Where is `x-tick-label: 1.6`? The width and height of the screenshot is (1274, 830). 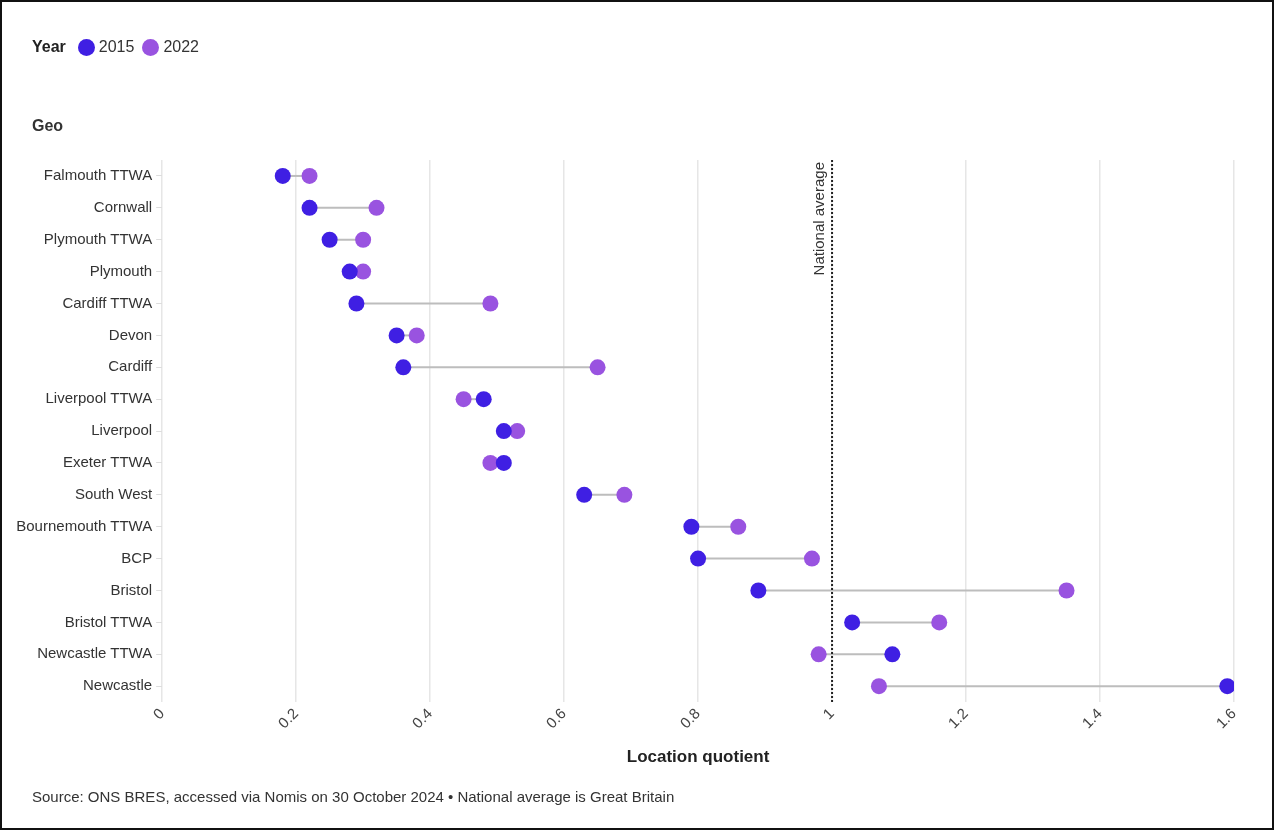
x-tick-label: 1.6 is located at coordinates (1226, 718).